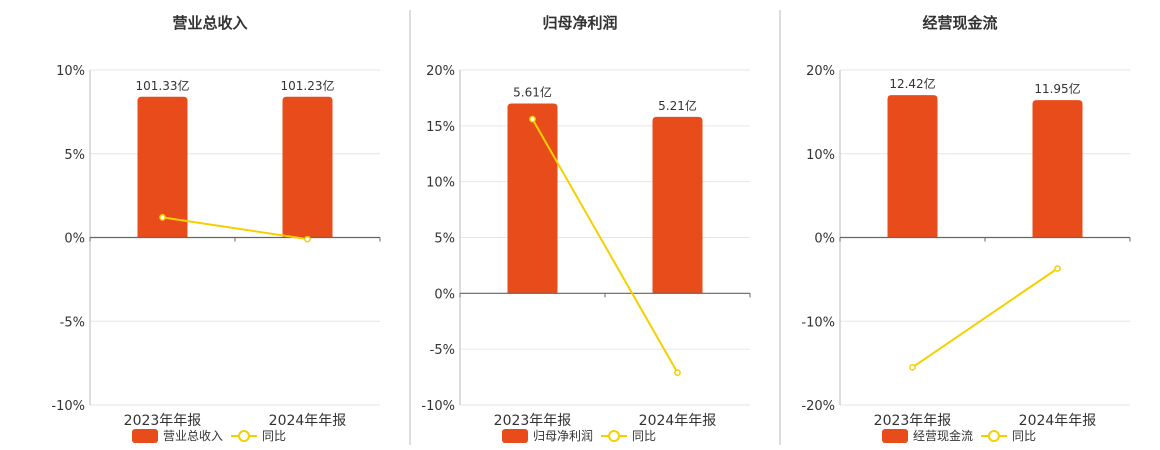 This screenshot has width=1160, height=450. What do you see at coordinates (677, 105) in the screenshot?
I see `bar-data-label: 5.21亿` at bounding box center [677, 105].